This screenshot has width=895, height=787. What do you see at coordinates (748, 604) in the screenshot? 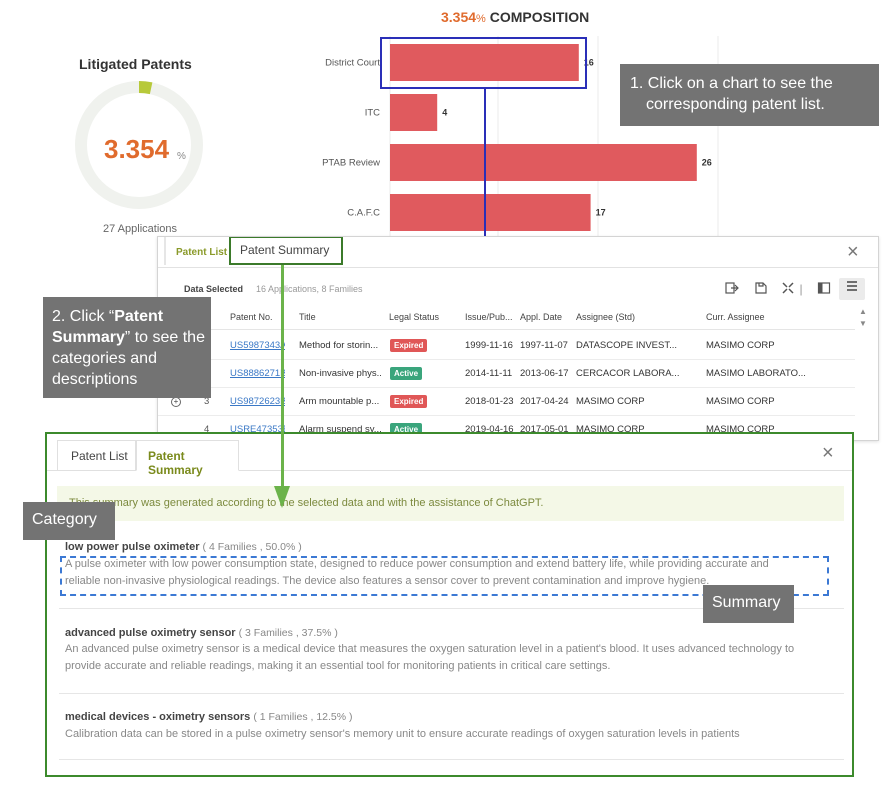
I see `callout-summary: Summary` at bounding box center [748, 604].